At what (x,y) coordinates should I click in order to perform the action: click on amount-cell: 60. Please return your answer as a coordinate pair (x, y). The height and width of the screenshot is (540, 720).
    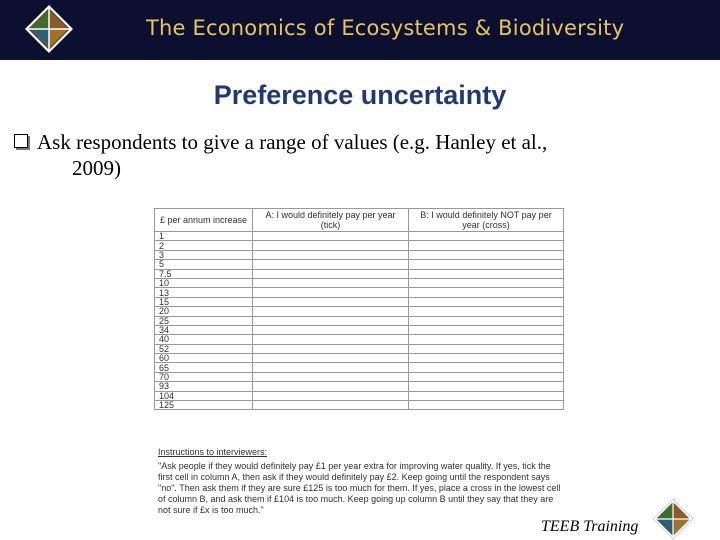
    Looking at the image, I should click on (203, 358).